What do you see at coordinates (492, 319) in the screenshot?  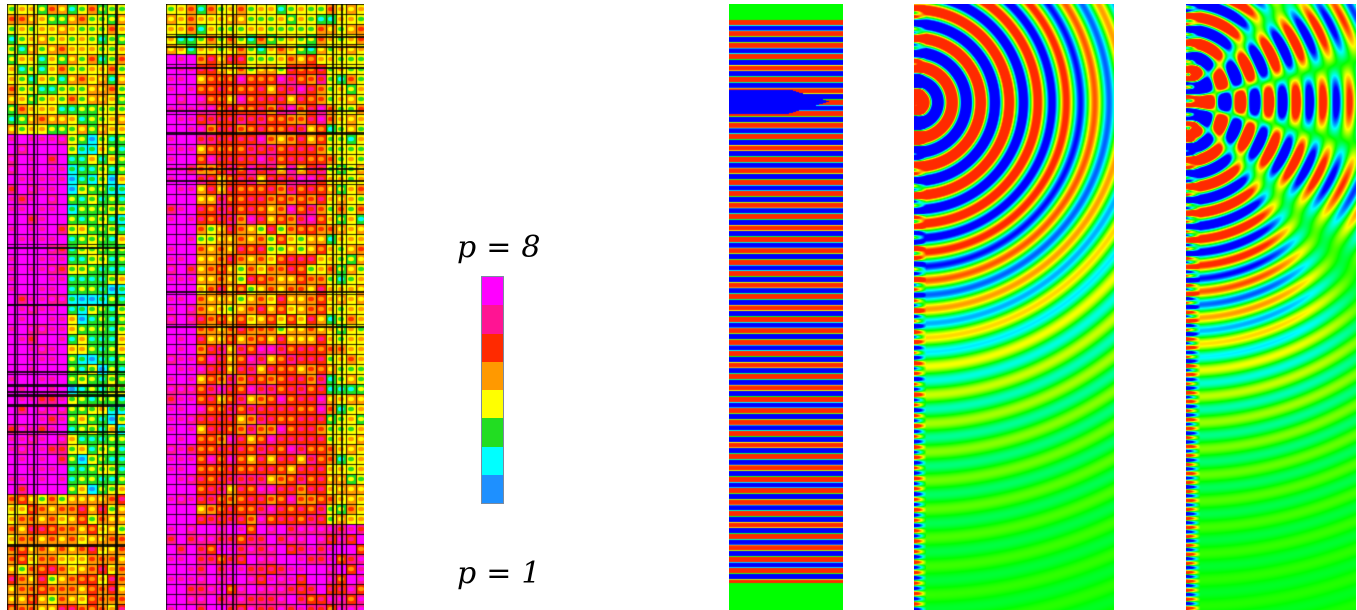 I see `legend-swatch-p7` at bounding box center [492, 319].